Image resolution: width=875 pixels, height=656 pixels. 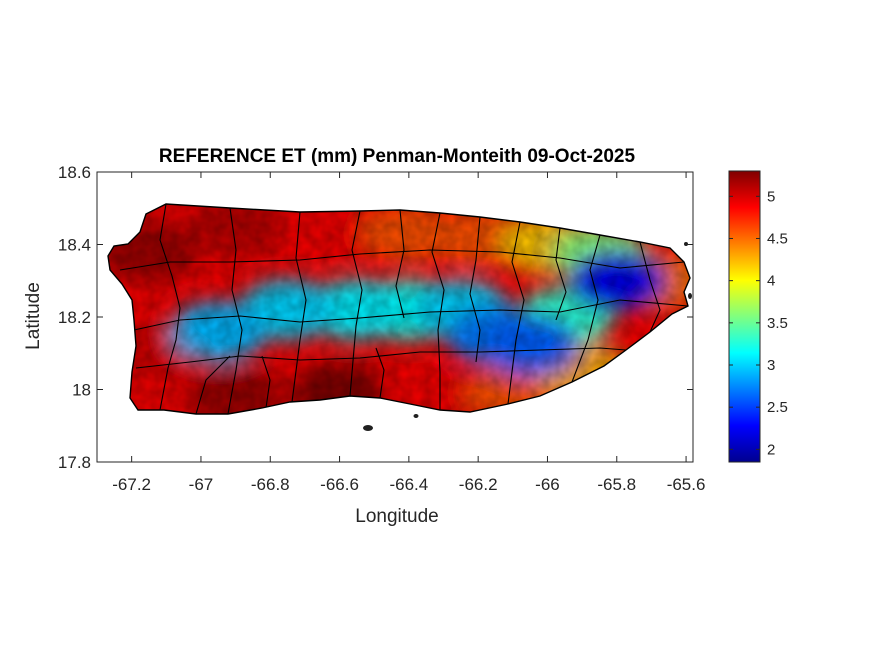 I want to click on colorbar-tick-label: 3.5, so click(x=777, y=323).